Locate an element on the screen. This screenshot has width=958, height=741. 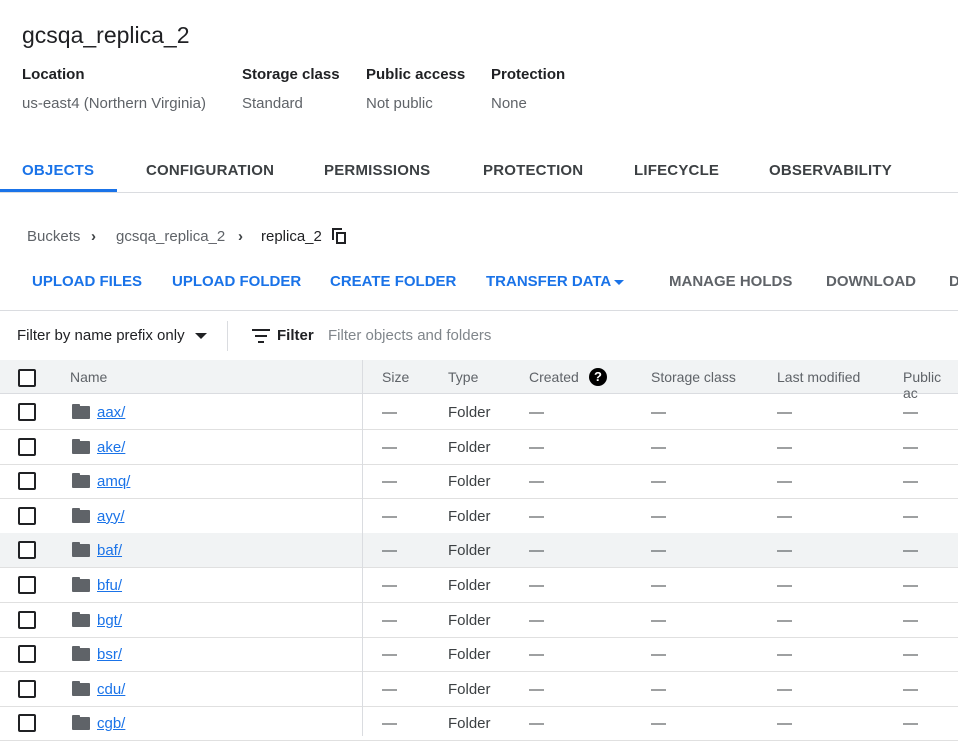
table-row: cdu/ — Folder — — — — is located at coordinates (479, 689).